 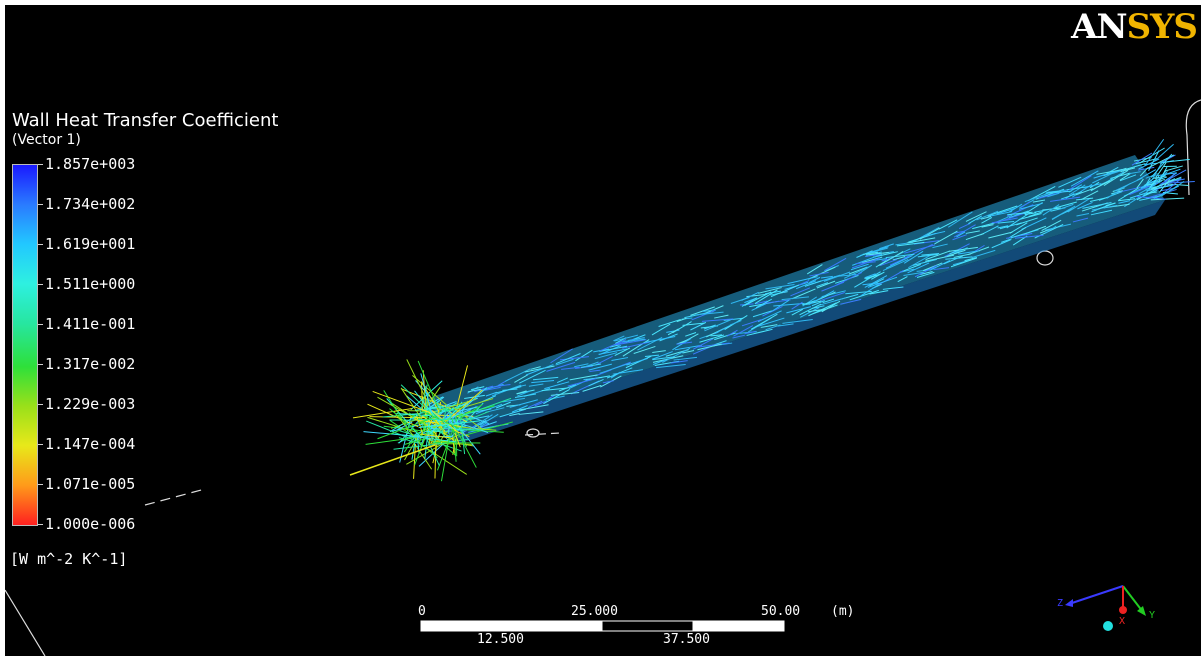 I want to click on legend-label: 1.317e-002, so click(x=90, y=364).